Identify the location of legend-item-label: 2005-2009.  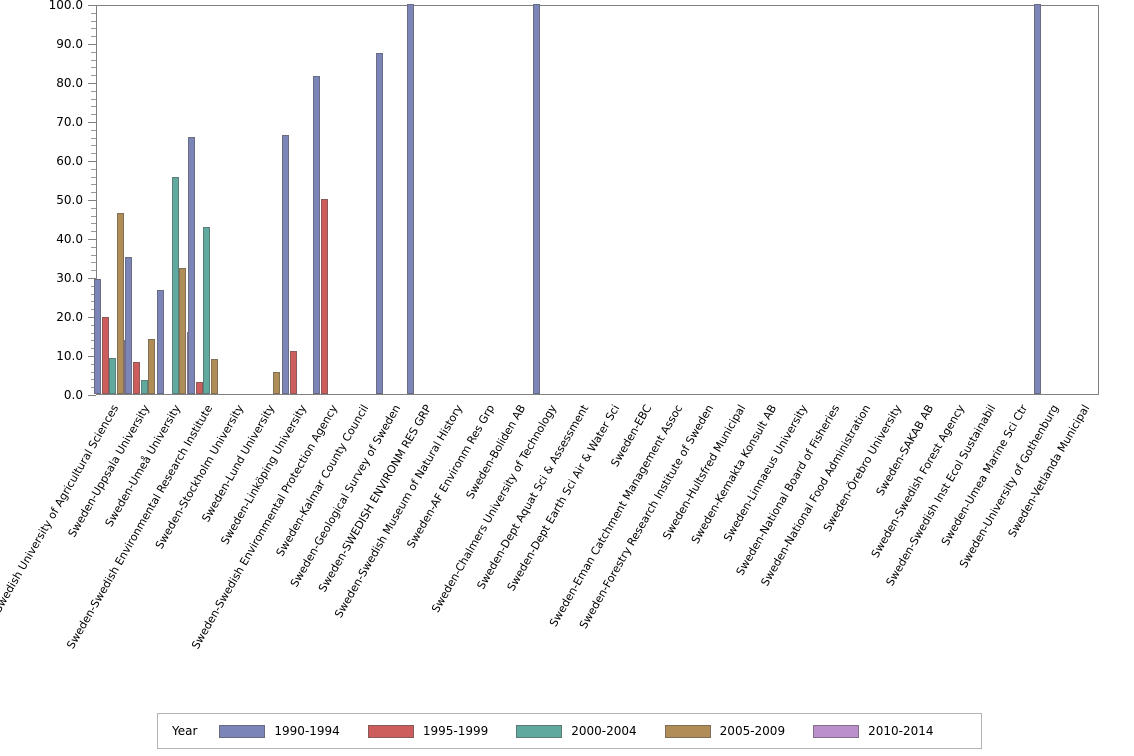
(752, 731).